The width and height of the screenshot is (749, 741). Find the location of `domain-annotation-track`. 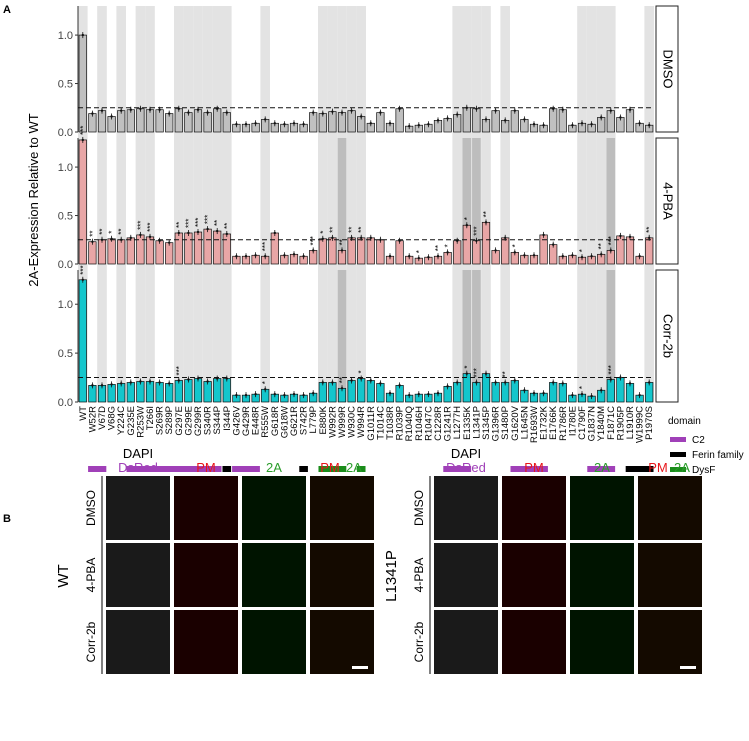

domain-annotation-track is located at coordinates (371, 469).